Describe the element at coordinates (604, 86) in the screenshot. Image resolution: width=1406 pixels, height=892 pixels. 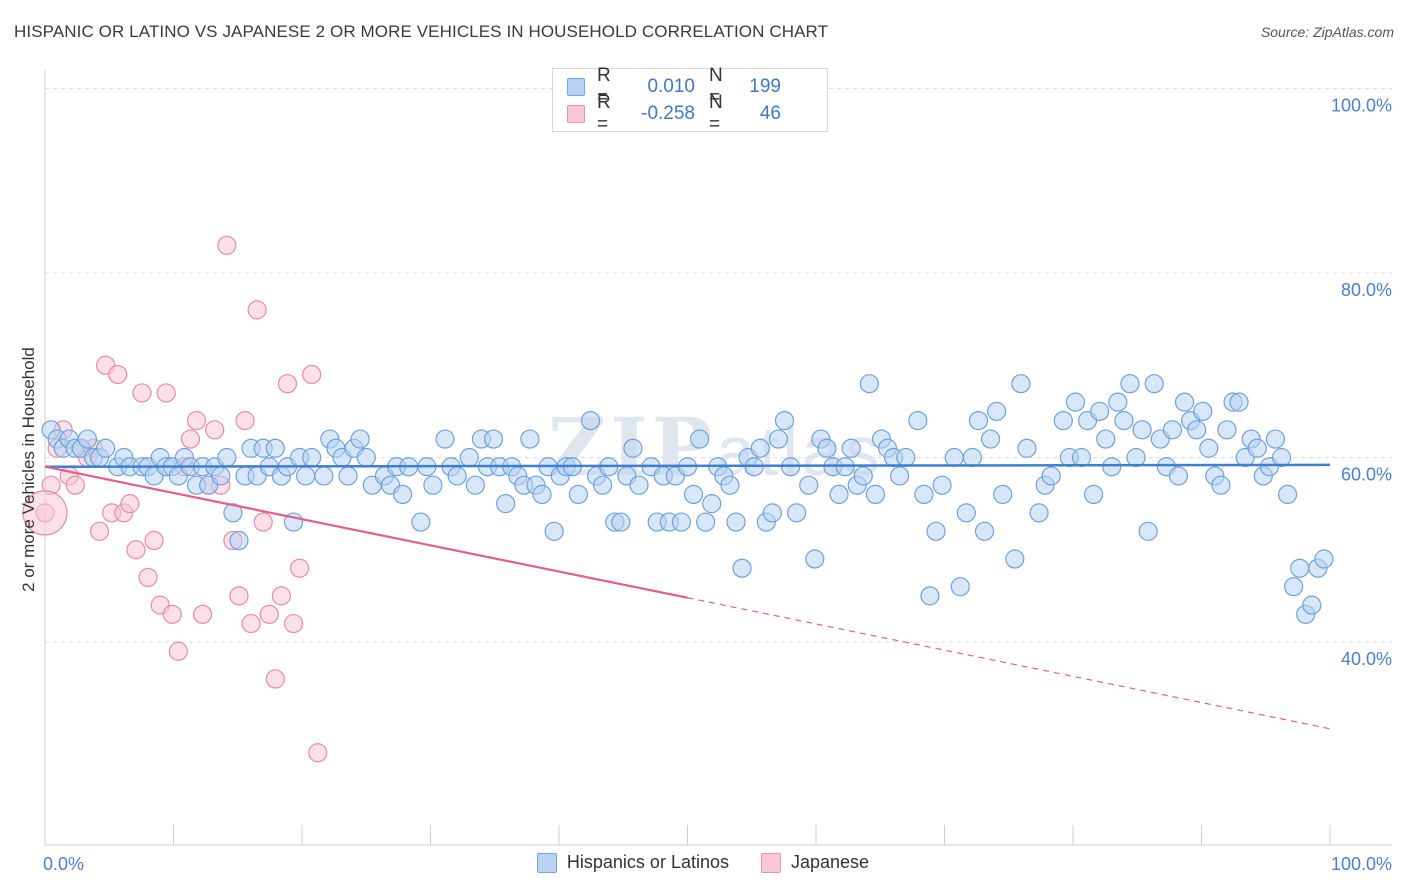
I see `legend-r-label: R =` at that location.